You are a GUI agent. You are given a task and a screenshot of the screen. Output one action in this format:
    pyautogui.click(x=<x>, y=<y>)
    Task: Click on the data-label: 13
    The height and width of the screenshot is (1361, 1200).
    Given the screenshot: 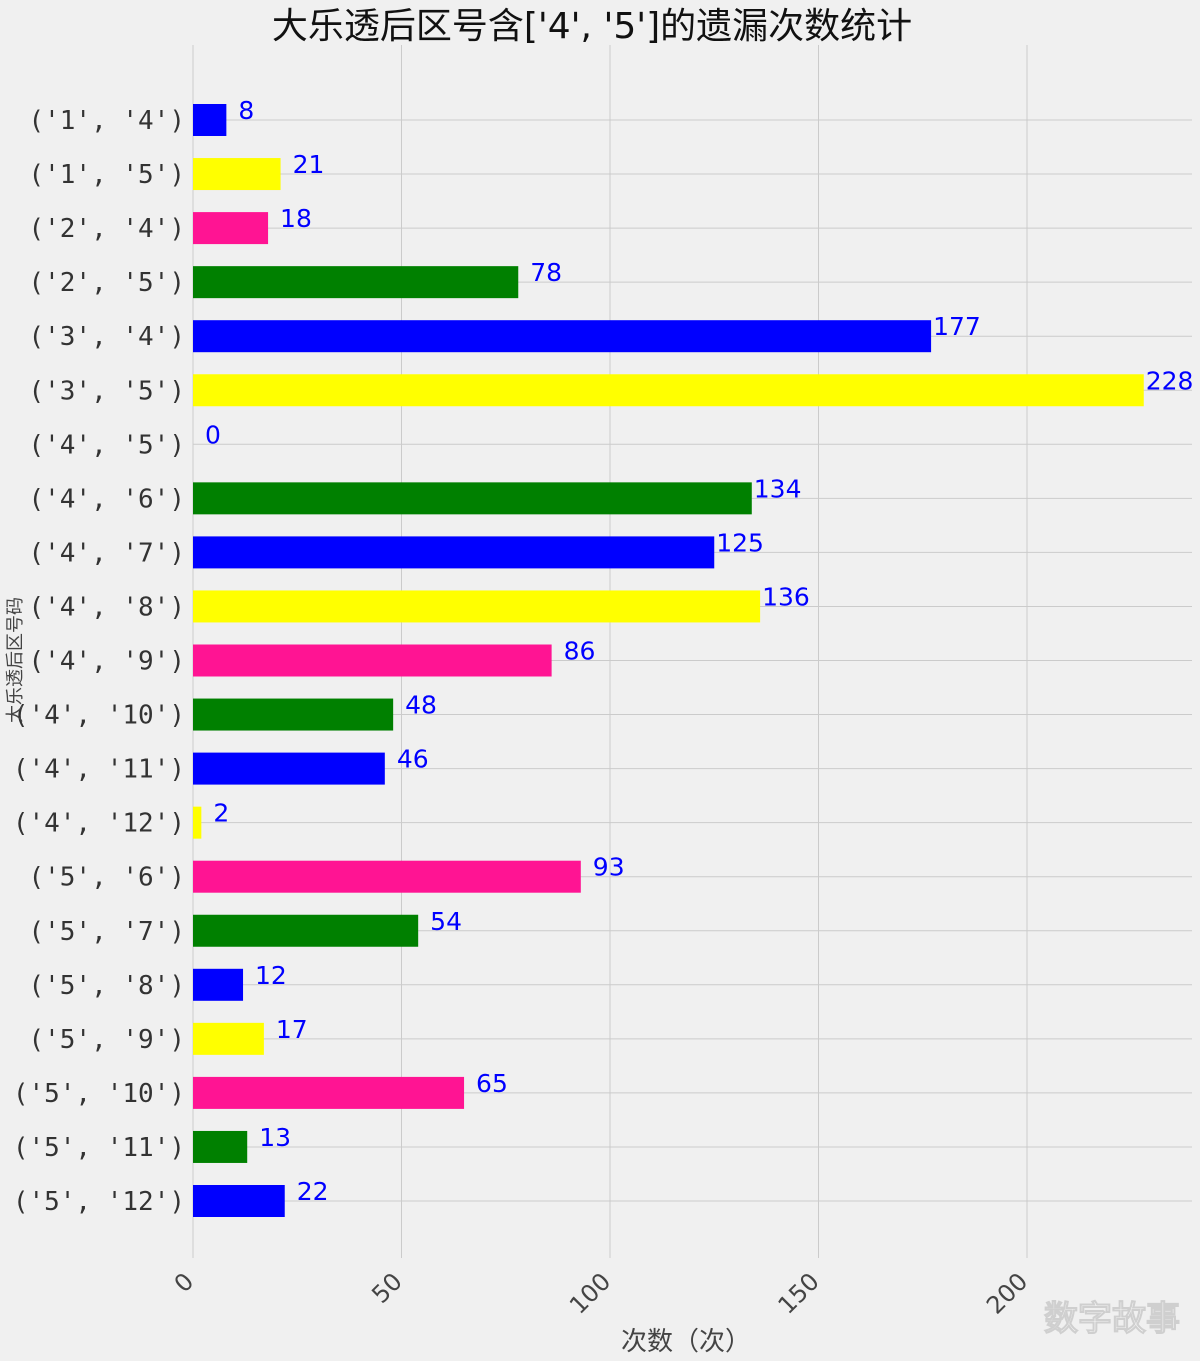 What is the action you would take?
    pyautogui.click(x=275, y=1137)
    